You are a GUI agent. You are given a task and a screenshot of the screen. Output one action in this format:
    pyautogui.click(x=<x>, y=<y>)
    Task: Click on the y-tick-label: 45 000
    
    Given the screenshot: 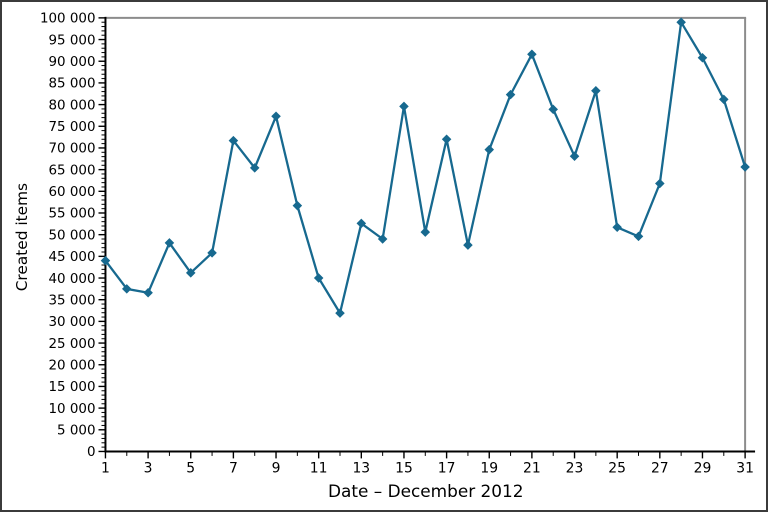 What is the action you would take?
    pyautogui.click(x=72, y=257)
    